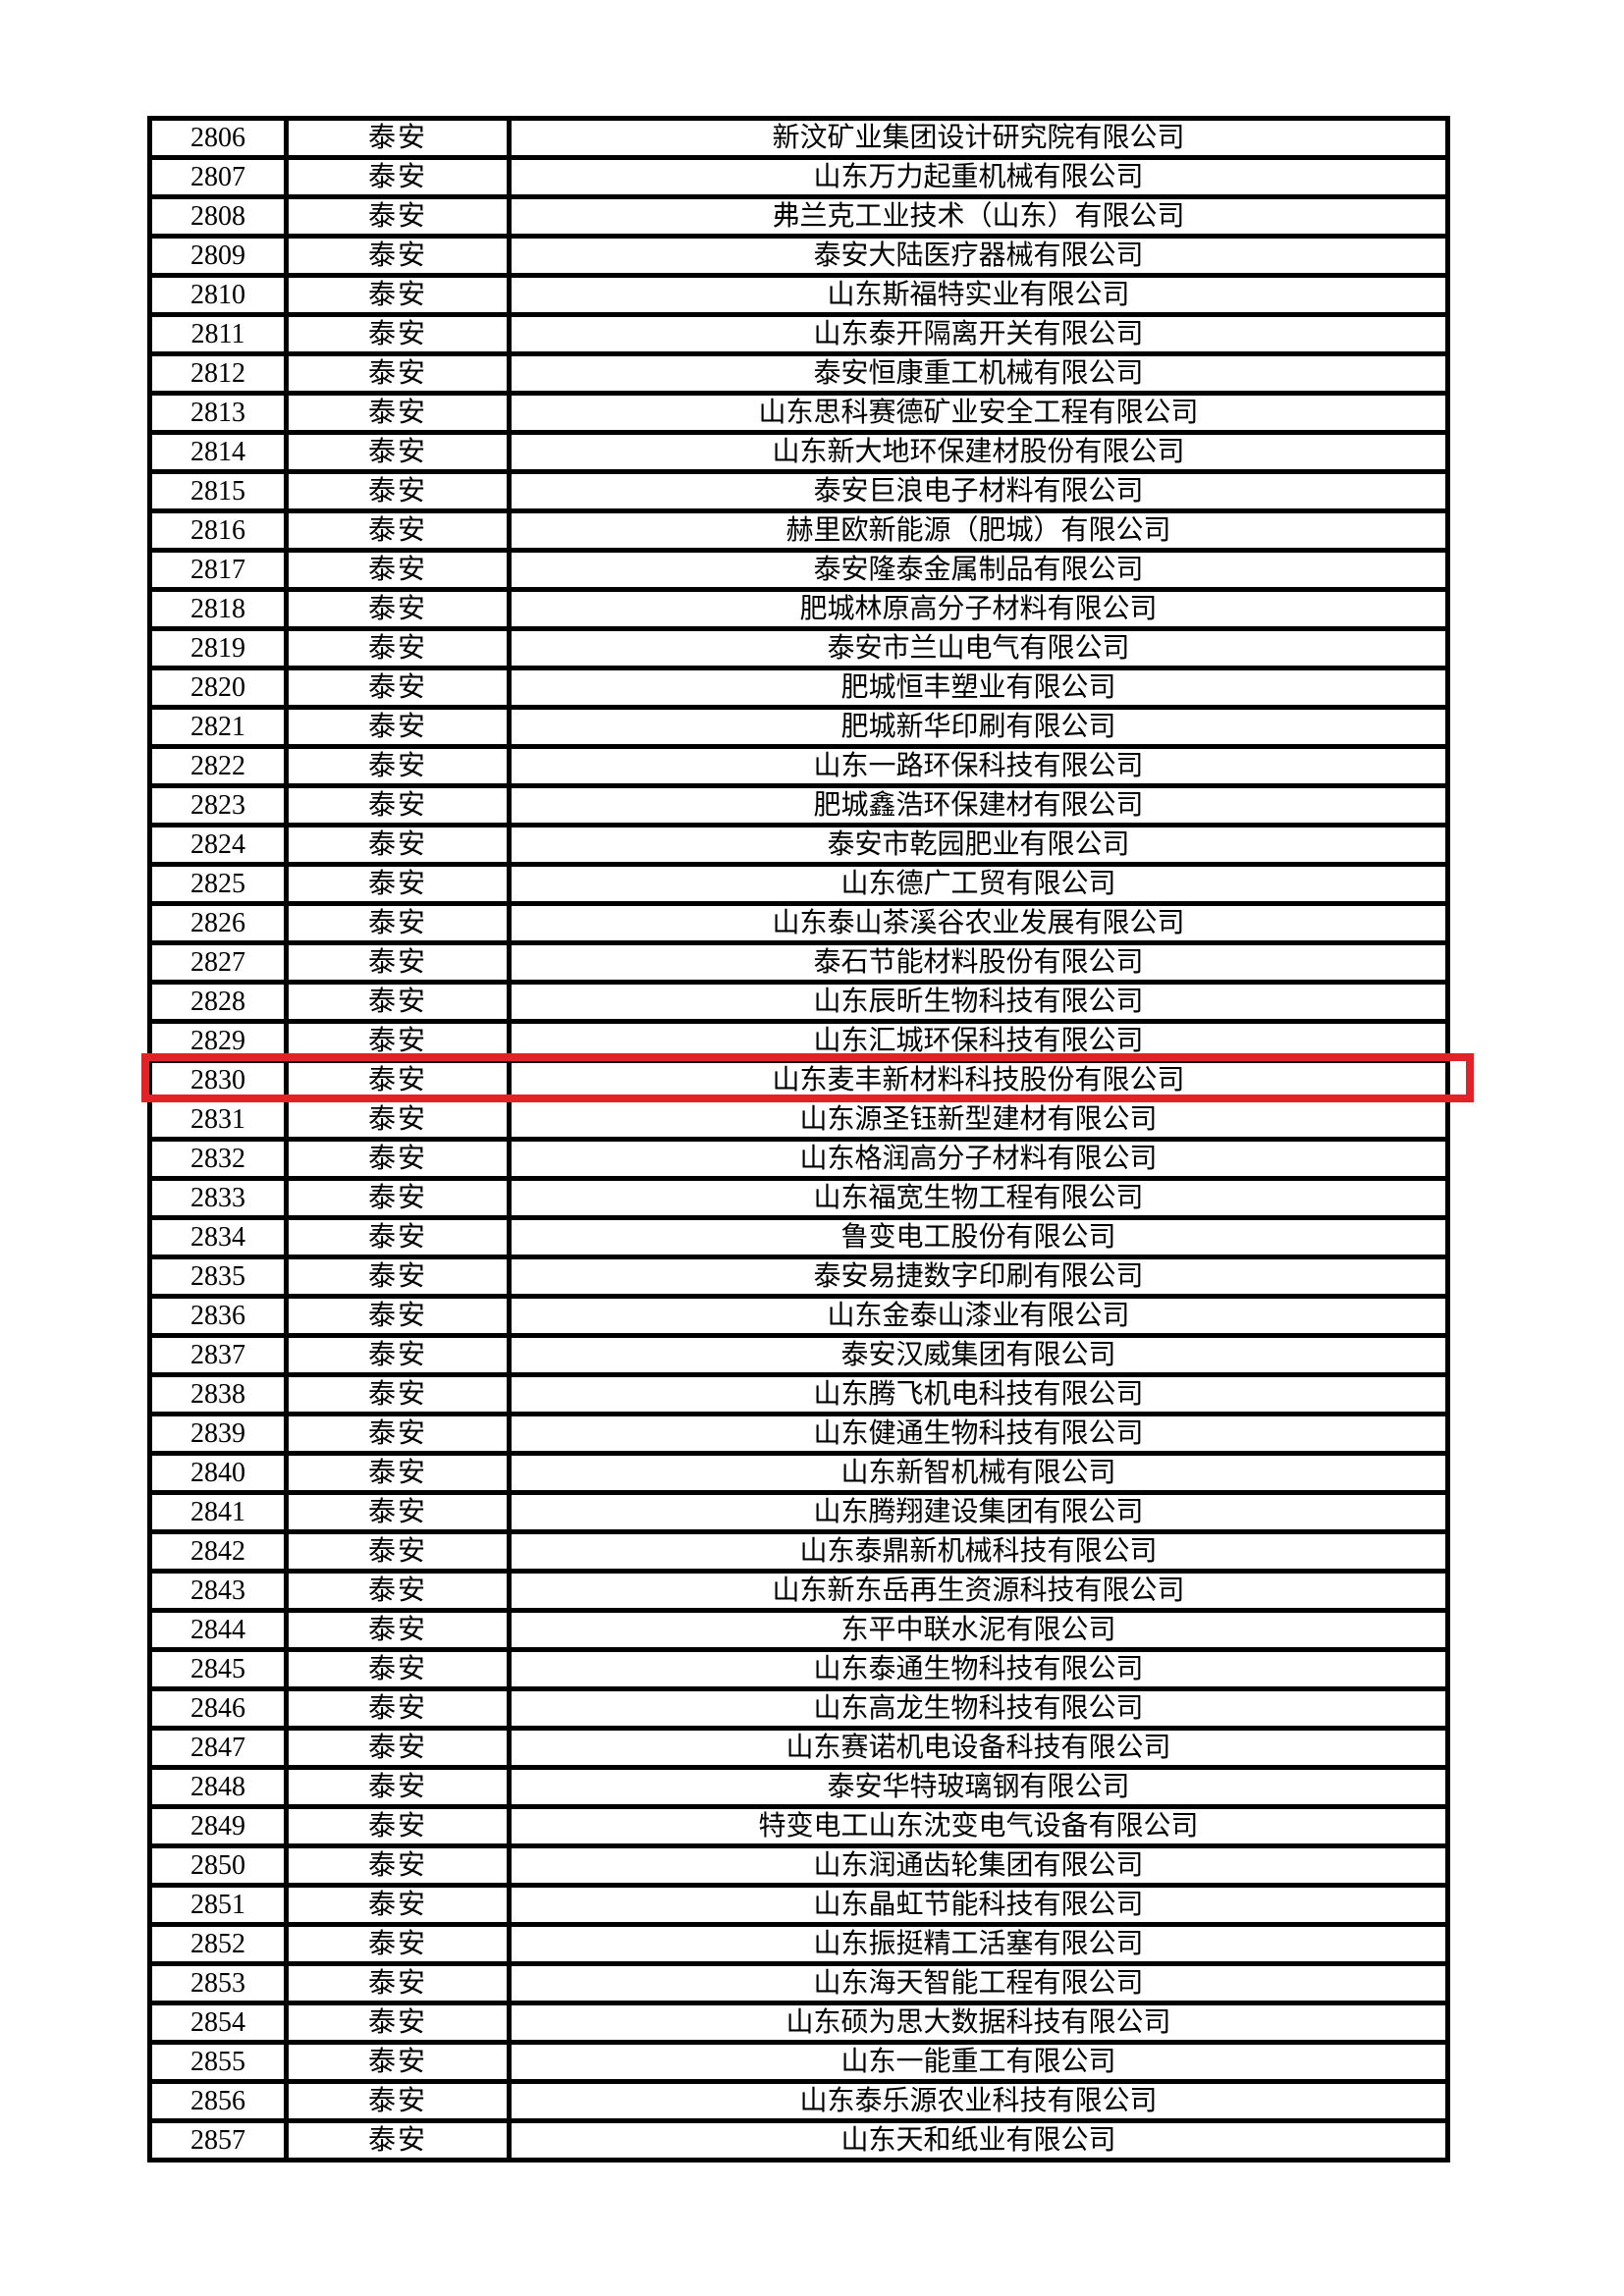 Image resolution: width=1624 pixels, height=2296 pixels. I want to click on table-row: 2832 泰安 山东格润高分子材料有限公司, so click(798, 1159).